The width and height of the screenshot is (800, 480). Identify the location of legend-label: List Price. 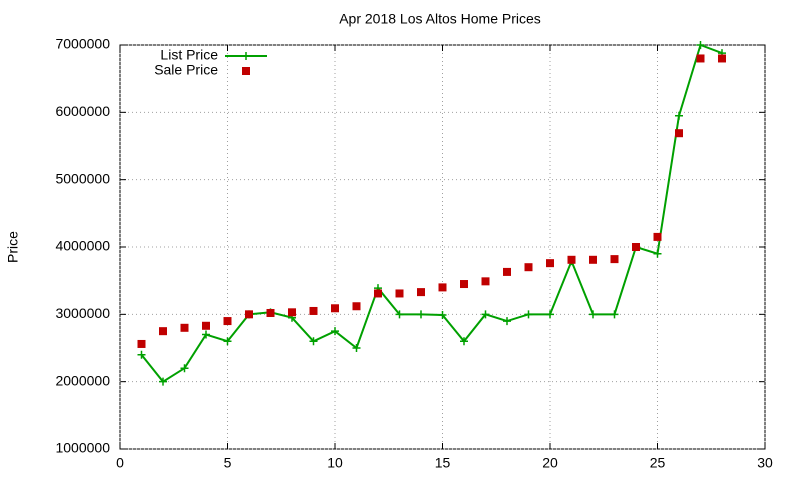
(189, 55).